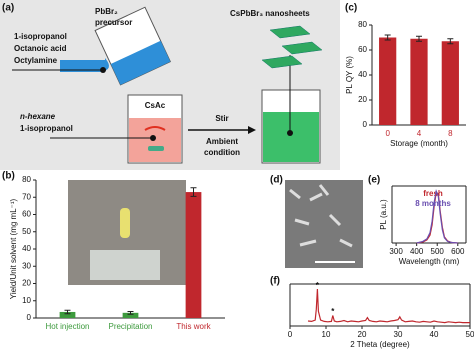 This screenshot has height=356, width=474. I want to click on y-axis-label: Yield/Unit solvent (mg mL⁻¹), so click(13, 248).